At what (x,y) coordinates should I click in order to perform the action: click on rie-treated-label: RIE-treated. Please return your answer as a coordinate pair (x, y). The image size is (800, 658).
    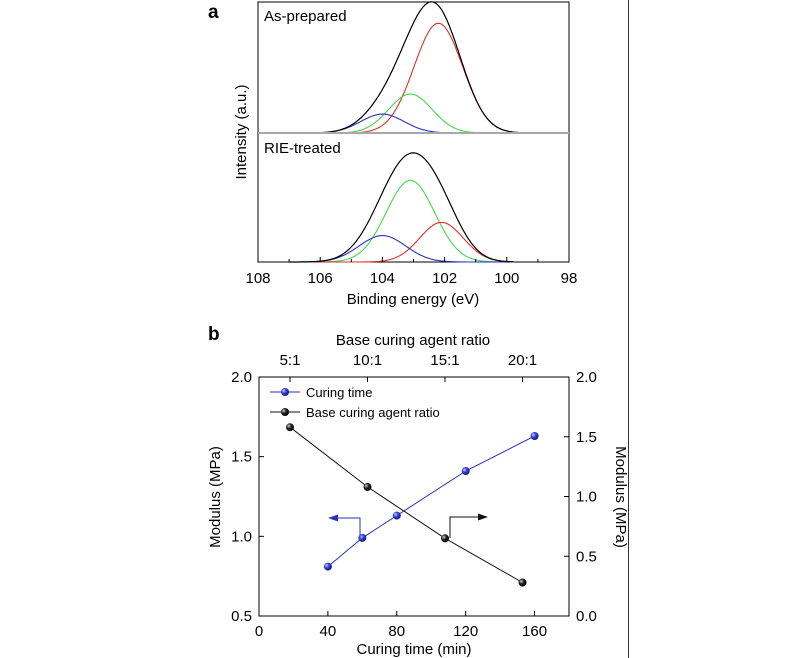
    Looking at the image, I should click on (302, 148).